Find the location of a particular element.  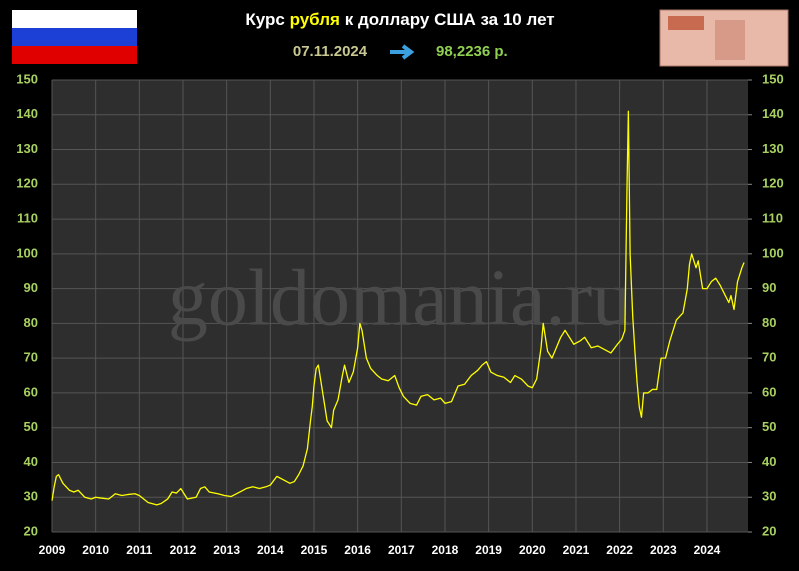

latest-date: 07.11.2024 is located at coordinates (330, 51).